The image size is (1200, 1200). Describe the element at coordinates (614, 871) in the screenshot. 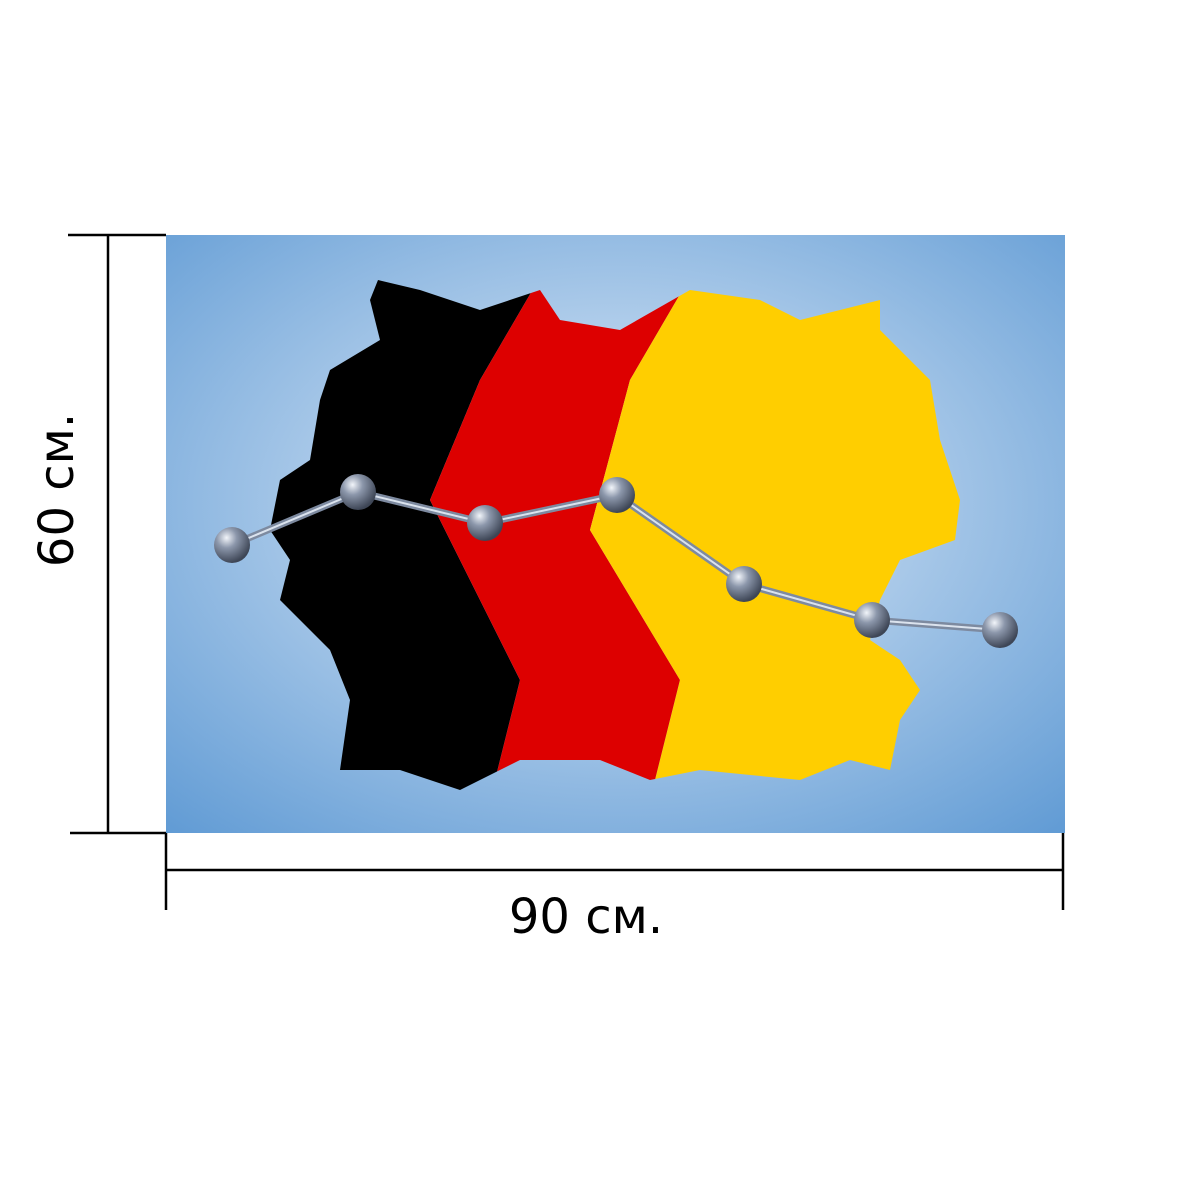

I see `width-dimension` at that location.